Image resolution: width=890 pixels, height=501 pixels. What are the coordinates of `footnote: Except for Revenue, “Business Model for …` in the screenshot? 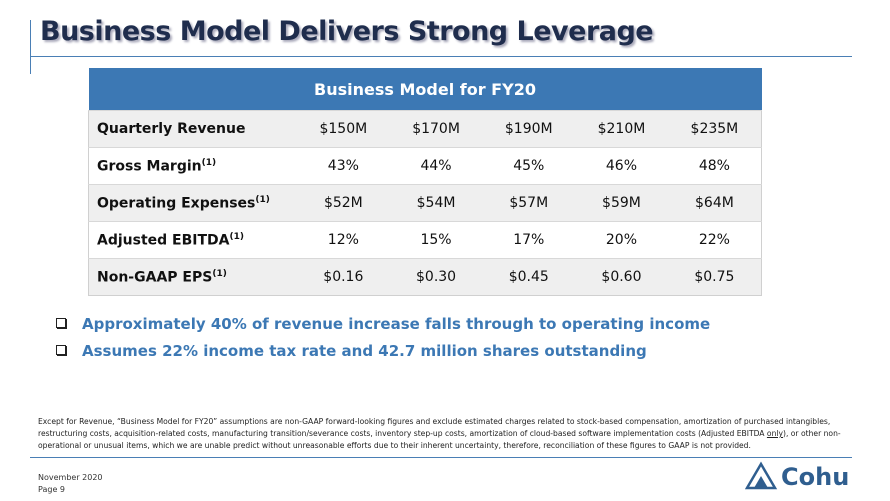 It's located at (447, 434).